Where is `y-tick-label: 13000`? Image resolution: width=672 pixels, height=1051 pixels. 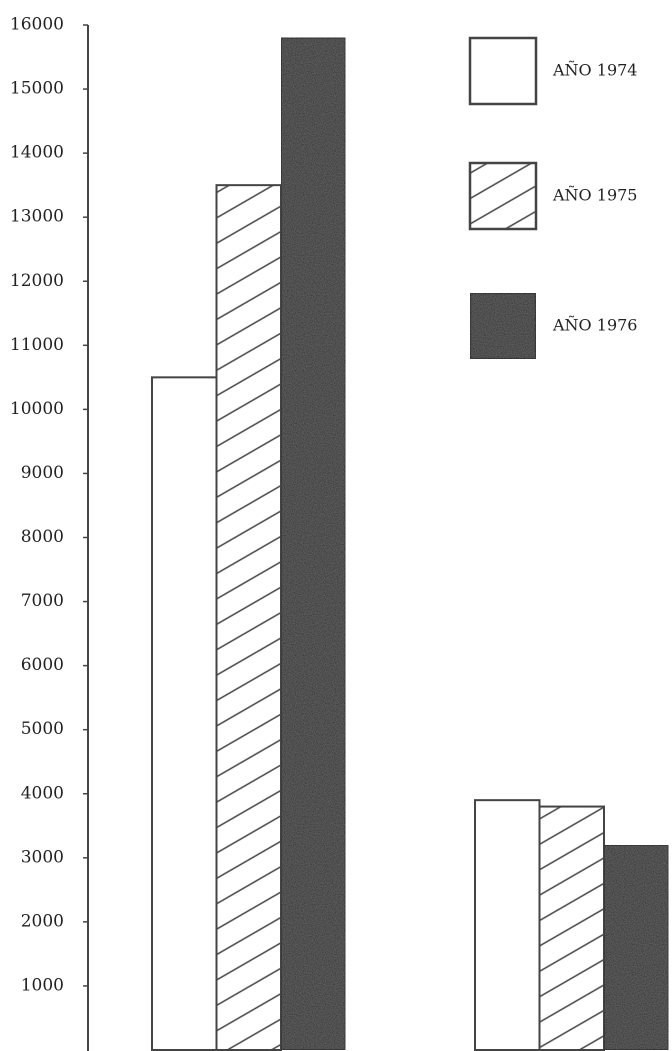 y-tick-label: 13000 is located at coordinates (37, 217).